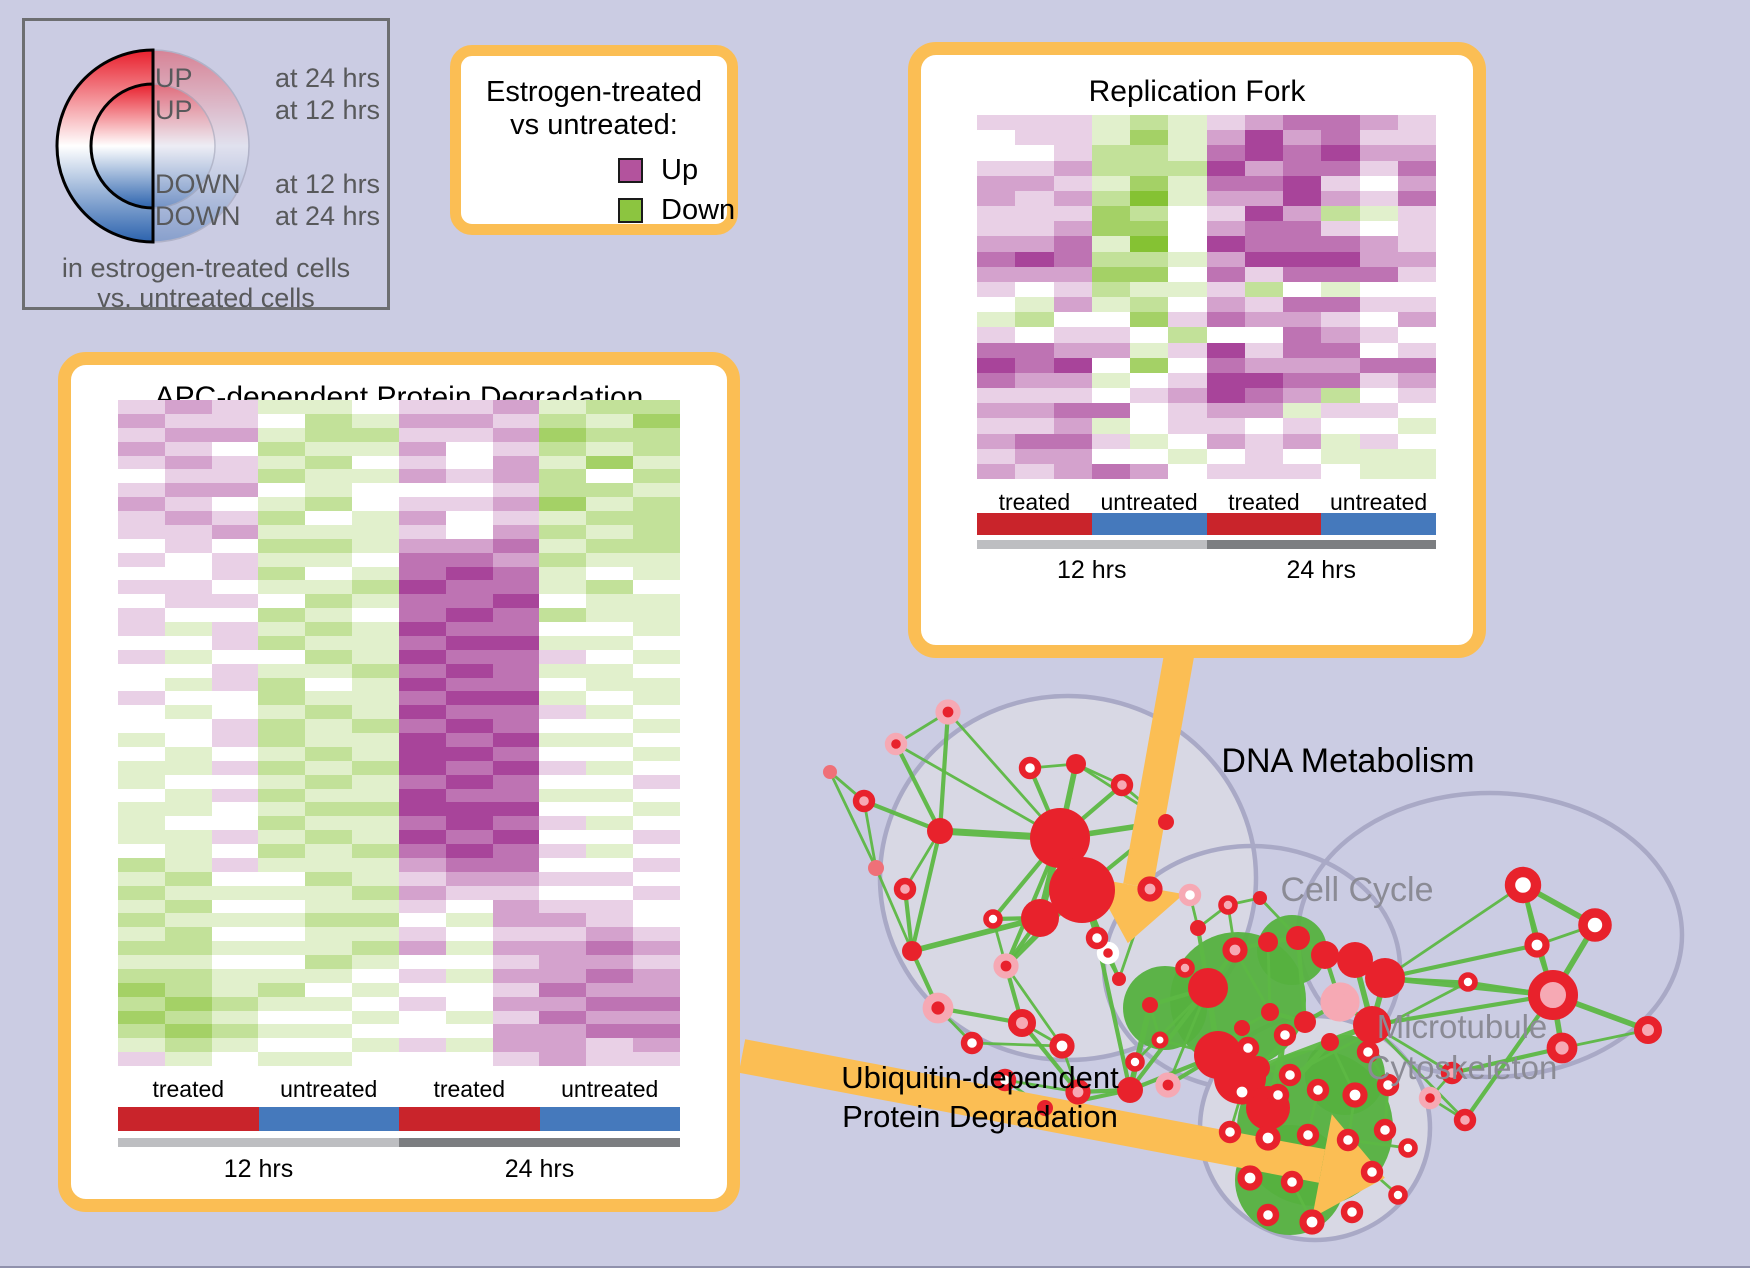 This screenshot has width=1750, height=1279. What do you see at coordinates (174, 78) in the screenshot?
I see `ring-legend-direction: UP` at bounding box center [174, 78].